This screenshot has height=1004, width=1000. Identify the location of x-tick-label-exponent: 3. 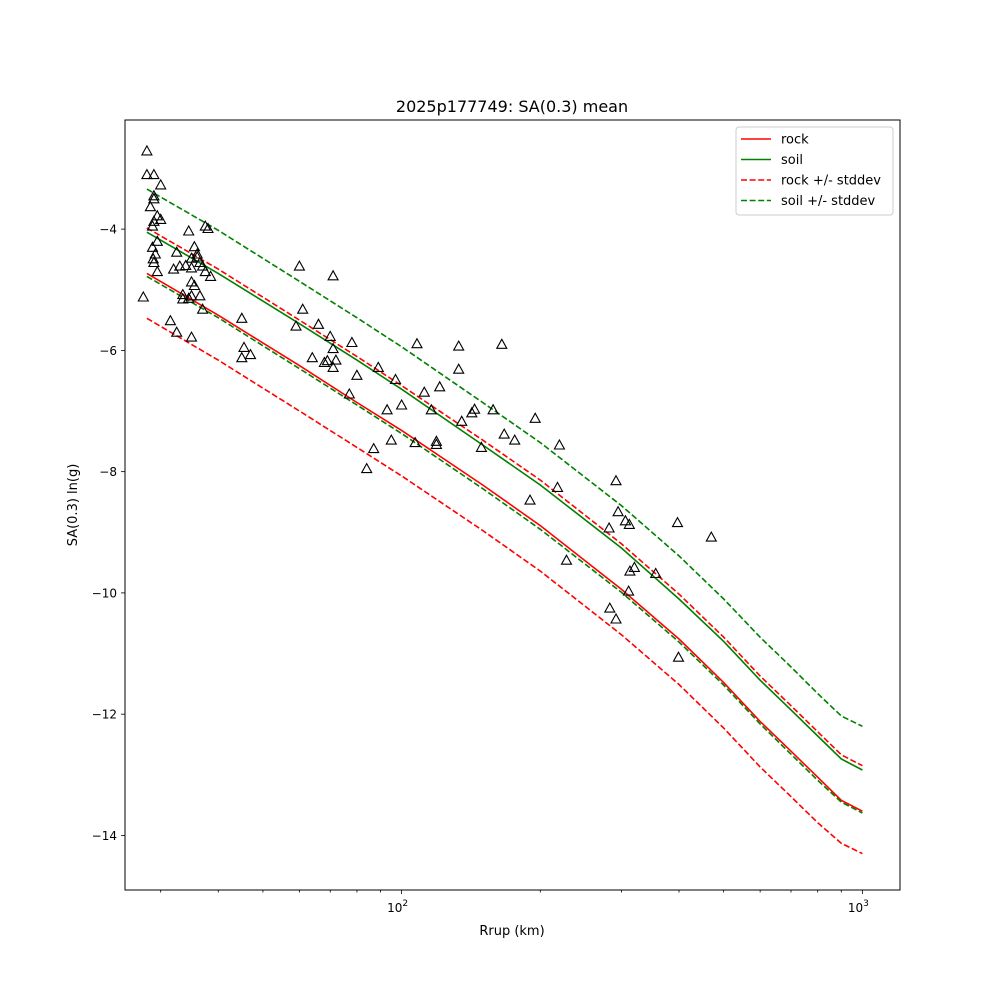
(866, 904).